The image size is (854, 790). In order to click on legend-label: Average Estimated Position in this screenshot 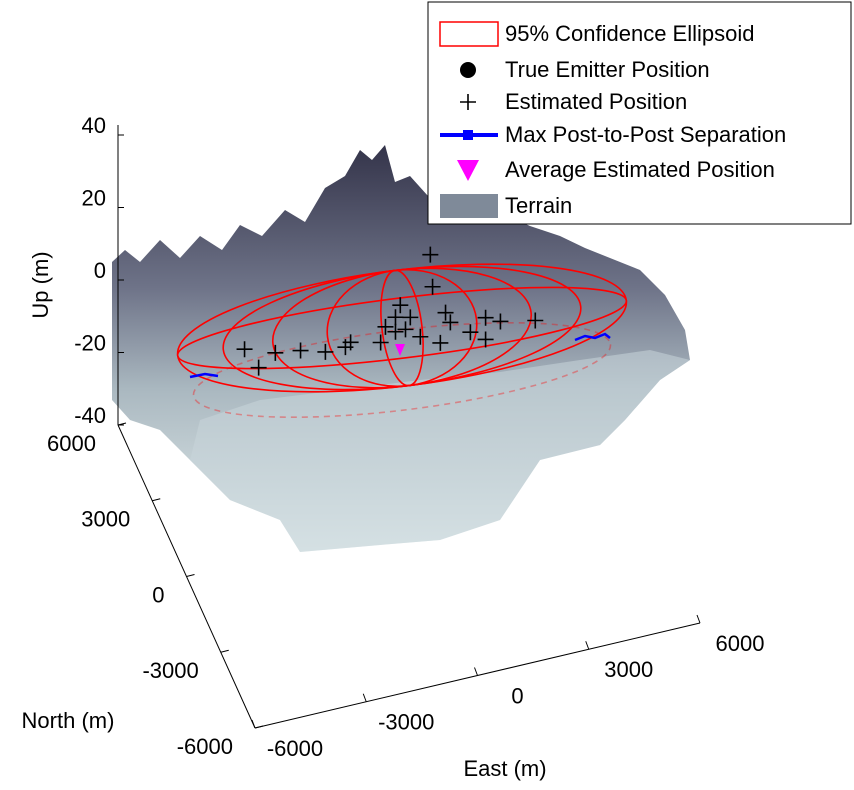, I will do `click(640, 169)`.